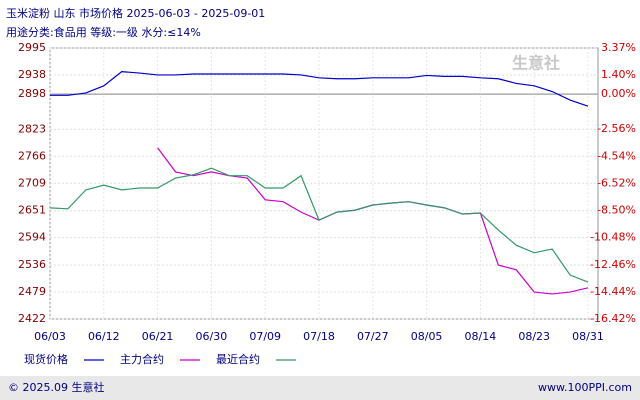 This screenshot has height=400, width=640. I want to click on x-tick-label: 07/09, so click(265, 336).